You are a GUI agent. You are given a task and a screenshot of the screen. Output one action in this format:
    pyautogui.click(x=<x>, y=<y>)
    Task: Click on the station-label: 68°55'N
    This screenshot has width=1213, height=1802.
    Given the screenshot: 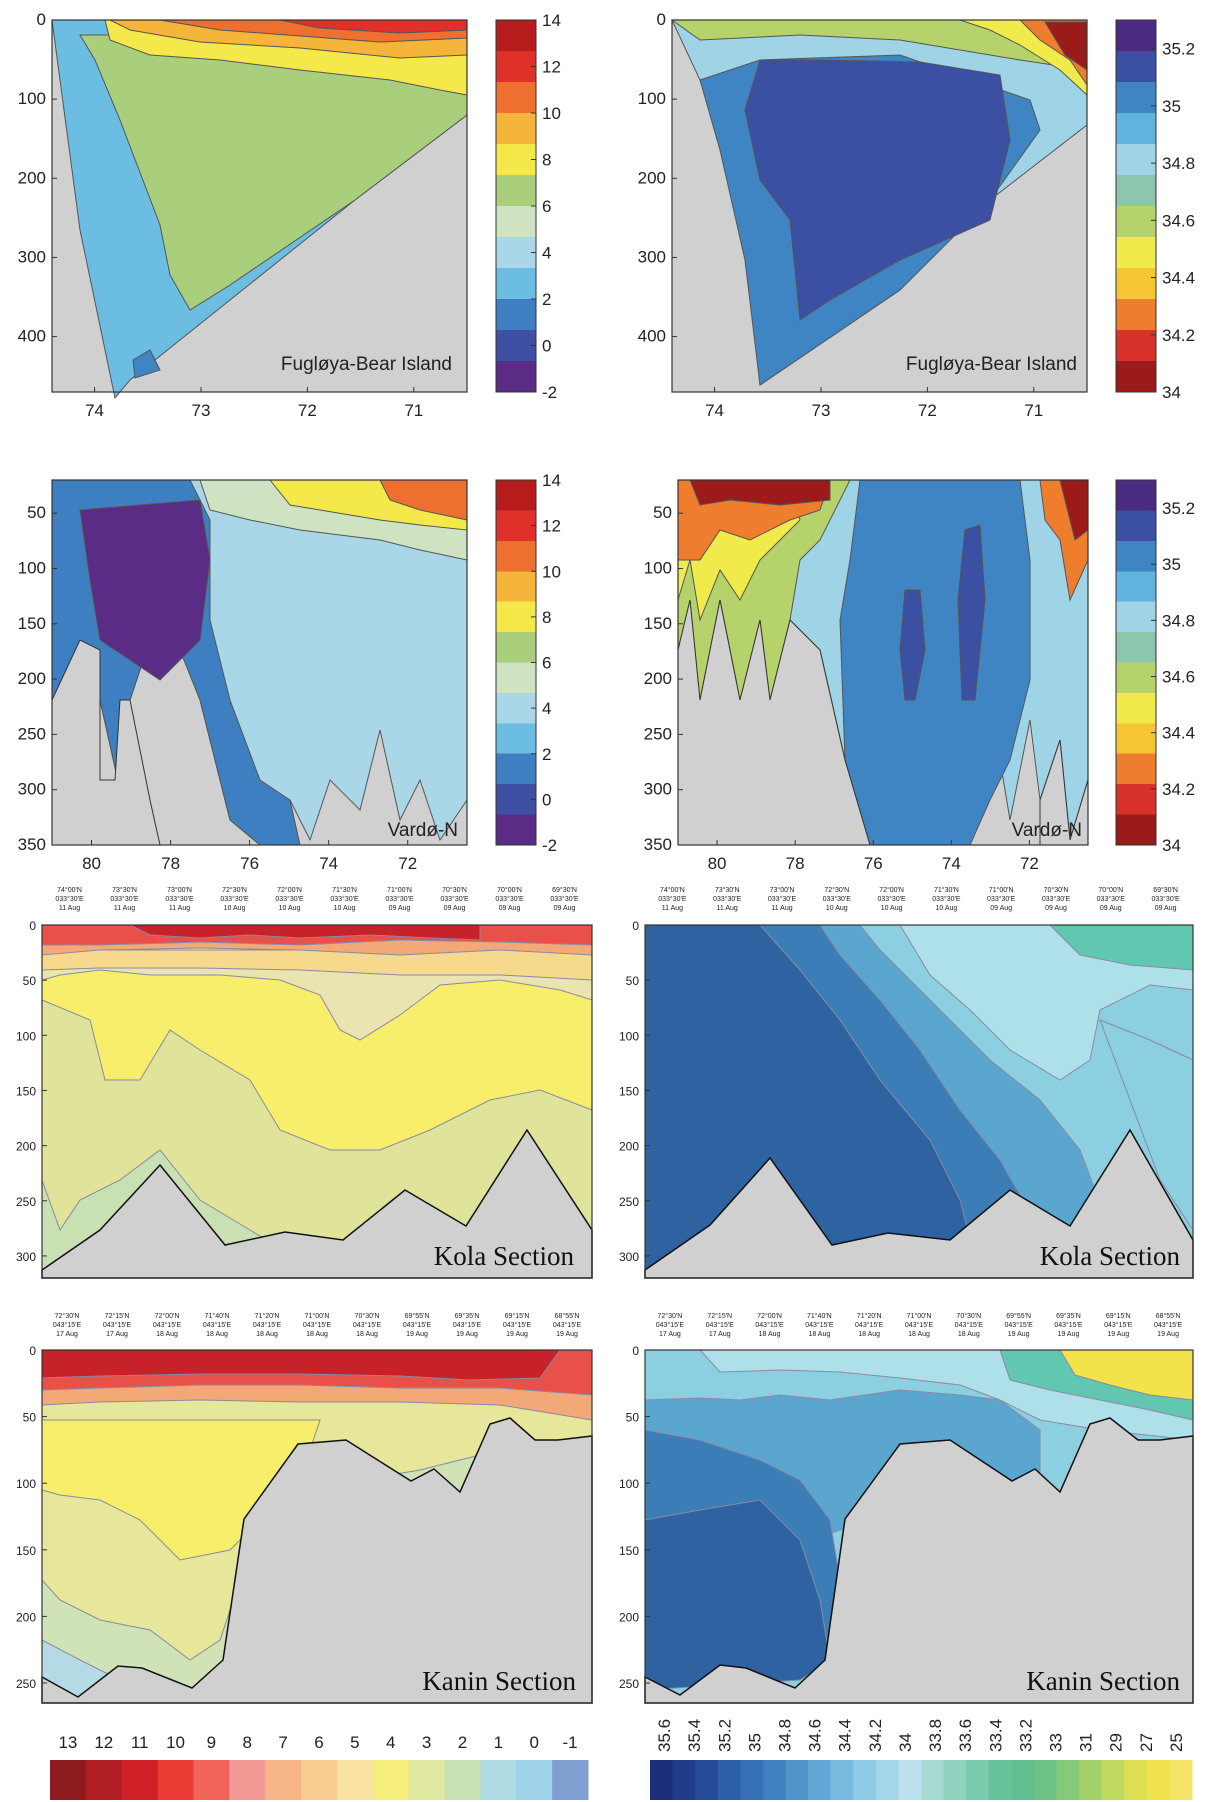 What is the action you would take?
    pyautogui.click(x=567, y=1316)
    